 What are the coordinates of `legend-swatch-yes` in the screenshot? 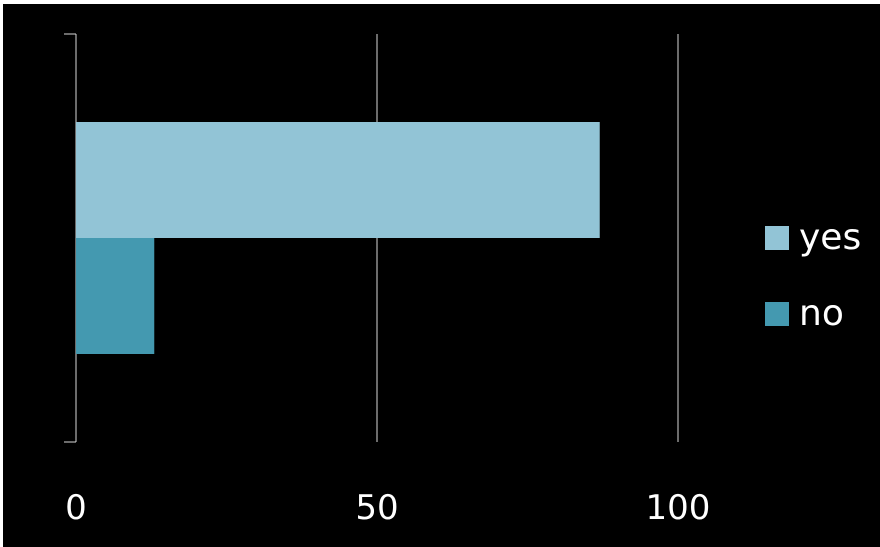 It's located at (777, 238).